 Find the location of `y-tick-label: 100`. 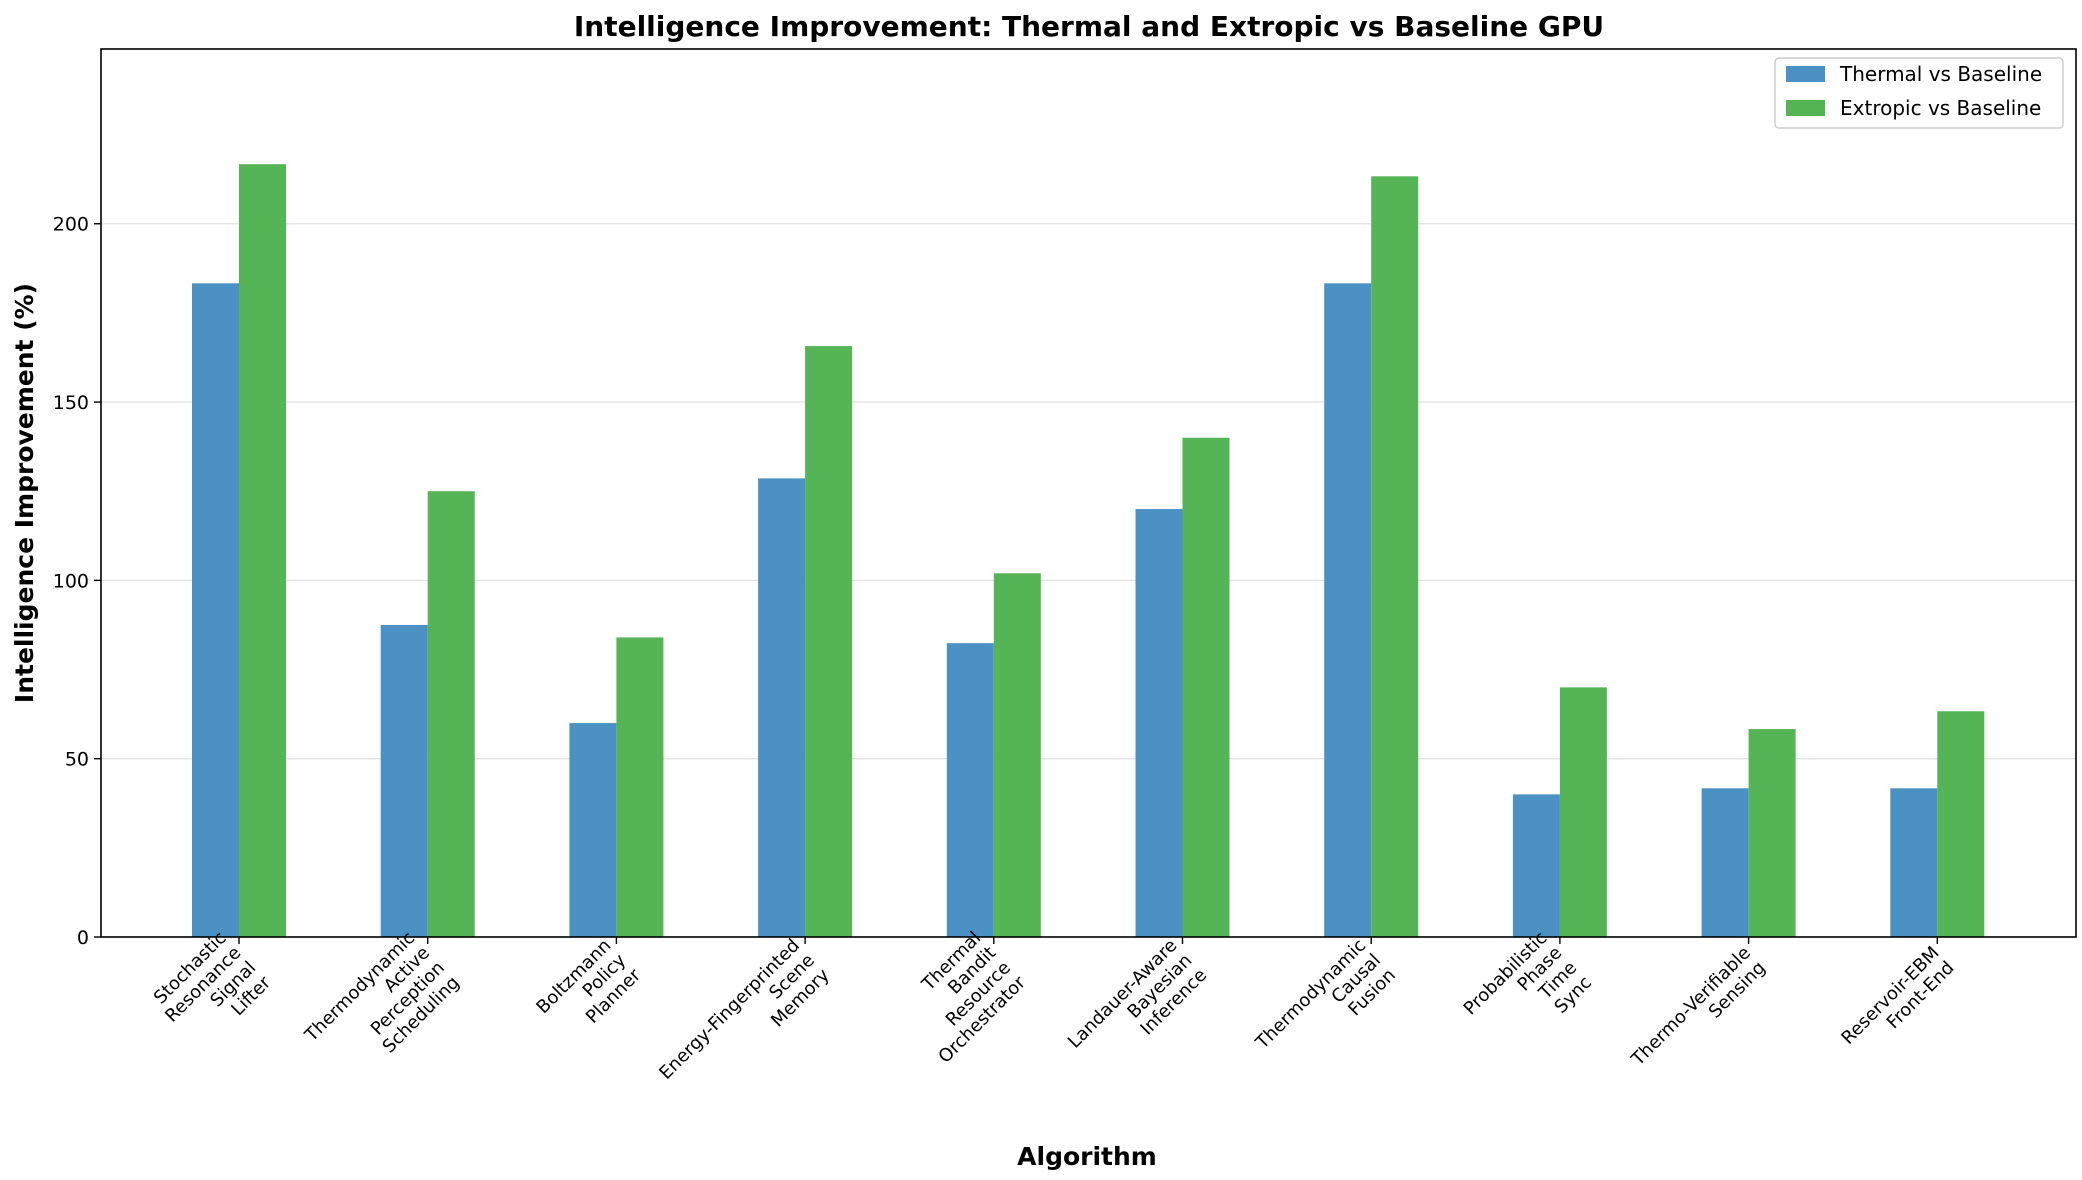

y-tick-label: 100 is located at coordinates (71, 581).